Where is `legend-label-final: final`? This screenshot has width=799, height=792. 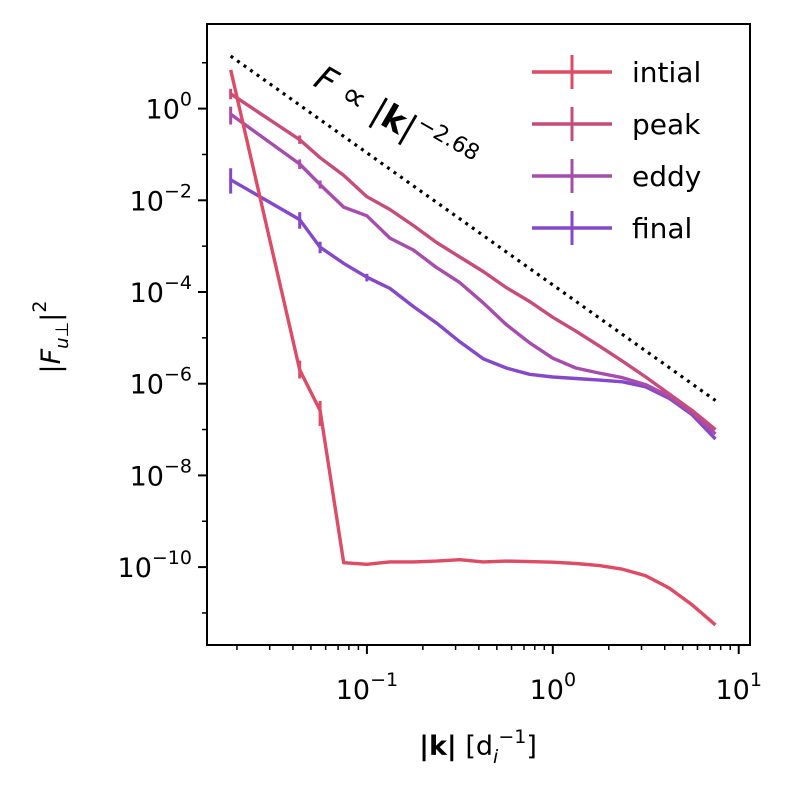 legend-label-final: final is located at coordinates (662, 228).